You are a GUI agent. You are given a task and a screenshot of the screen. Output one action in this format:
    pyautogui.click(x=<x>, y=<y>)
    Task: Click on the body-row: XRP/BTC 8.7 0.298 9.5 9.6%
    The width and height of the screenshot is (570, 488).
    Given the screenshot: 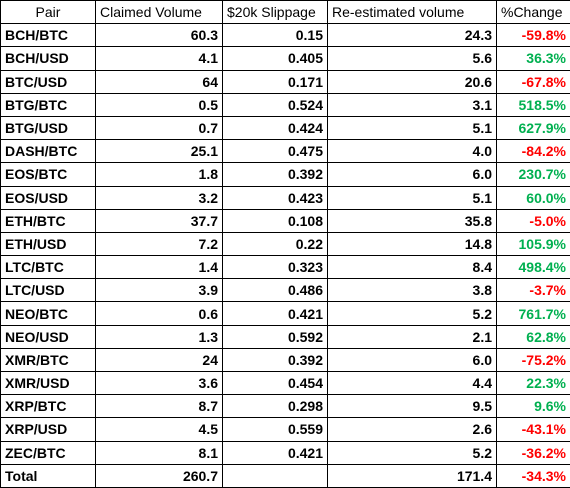 What is the action you would take?
    pyautogui.click(x=285, y=406)
    